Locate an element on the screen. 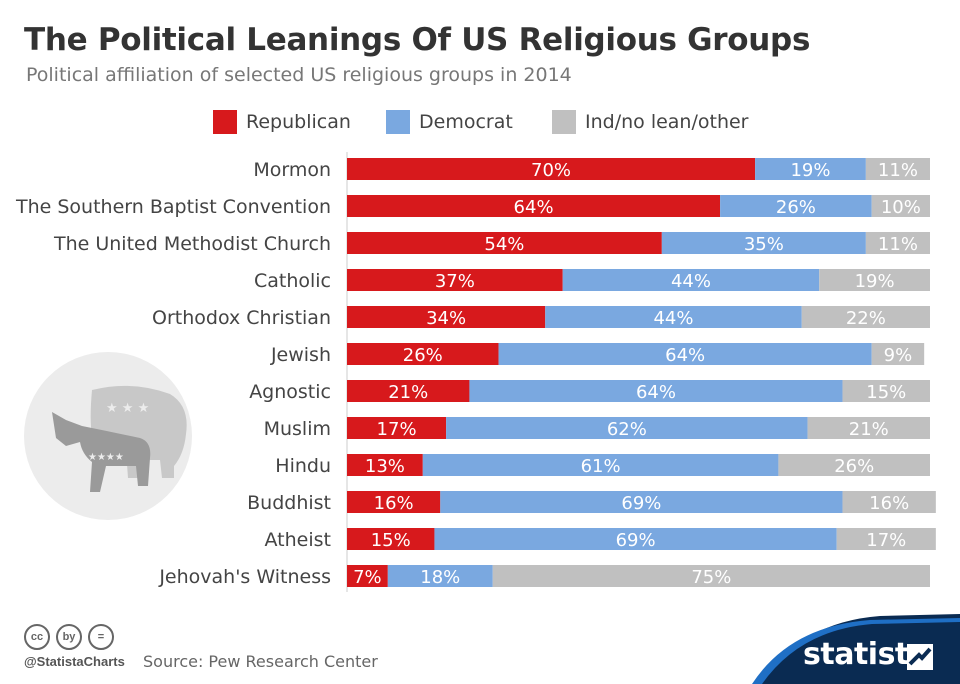 The width and height of the screenshot is (960, 684). data-label: 13% is located at coordinates (385, 466).